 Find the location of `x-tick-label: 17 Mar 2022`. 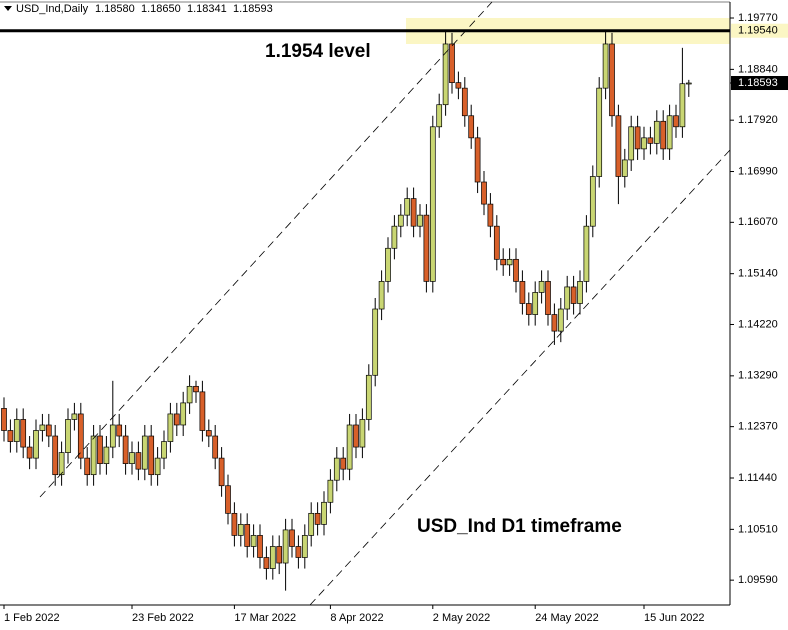

x-tick-label: 17 Mar 2022 is located at coordinates (265, 618).